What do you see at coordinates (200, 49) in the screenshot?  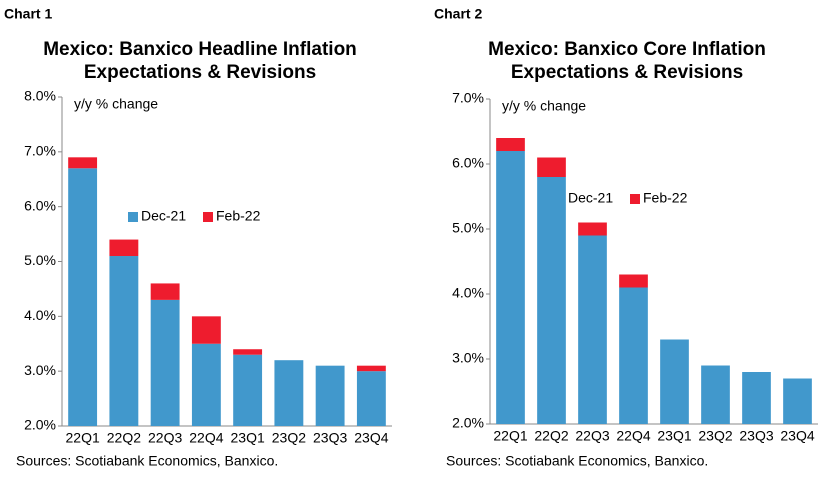 I see `chart-title: Mexico: Banxico Headline Inflation` at bounding box center [200, 49].